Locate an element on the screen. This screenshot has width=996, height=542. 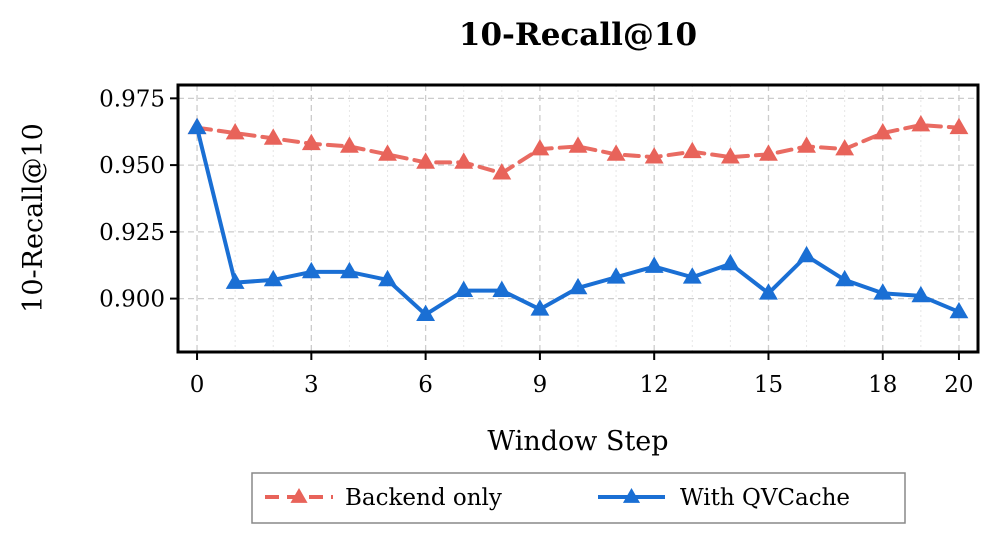
y-tick-label: 0.925 is located at coordinates (132, 233).